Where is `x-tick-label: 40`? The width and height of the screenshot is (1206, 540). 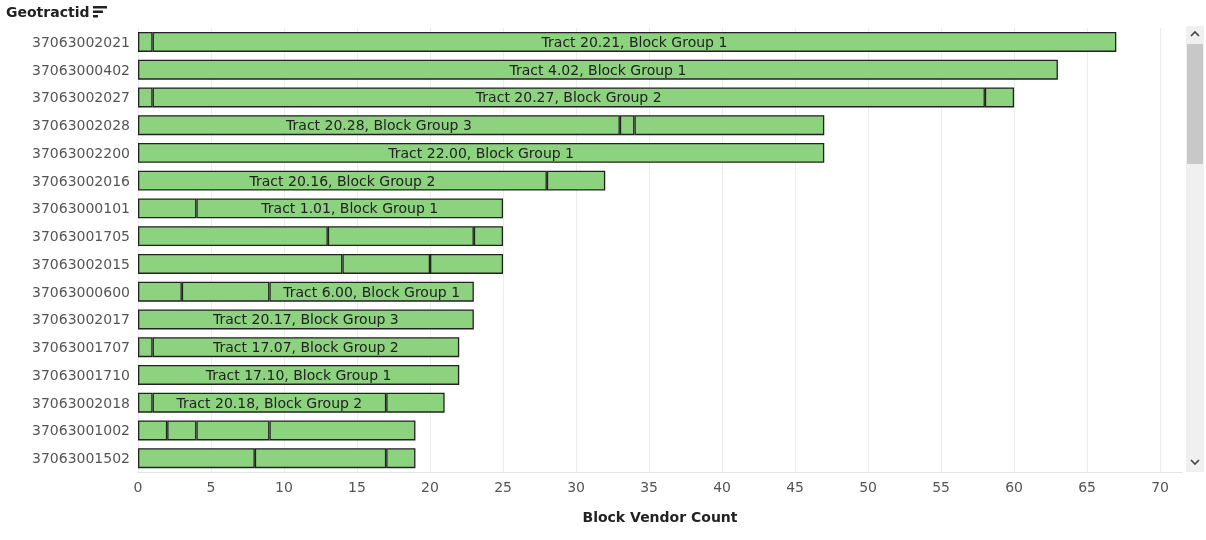
x-tick-label: 40 is located at coordinates (722, 487).